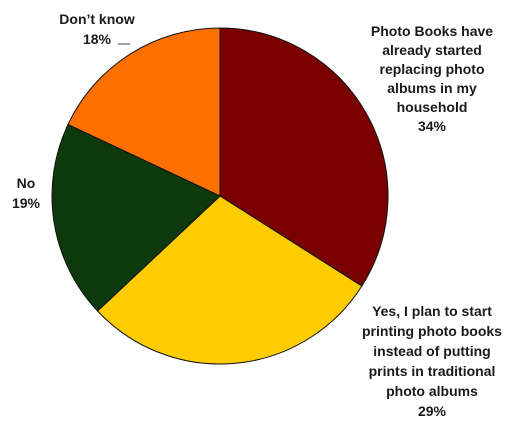 The width and height of the screenshot is (523, 439). Describe the element at coordinates (432, 88) in the screenshot. I see `slice-label-line: albums in my` at that location.